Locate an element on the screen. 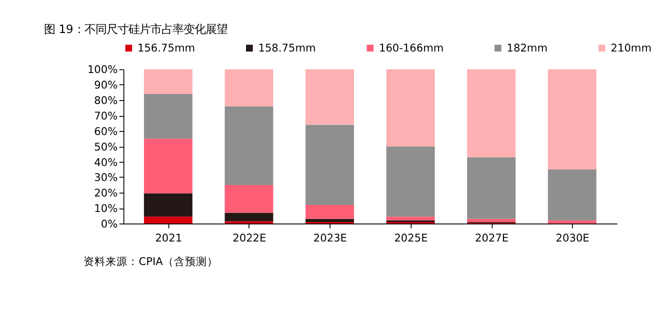 This screenshot has width=661, height=326. legend-label: 210mm is located at coordinates (631, 48).